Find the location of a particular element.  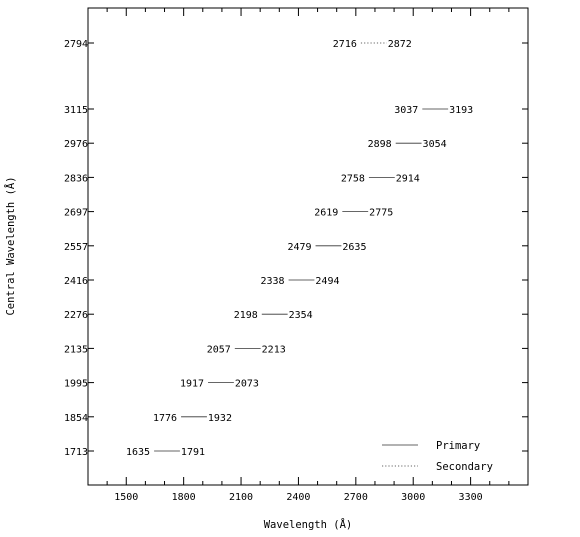

range-start-label: 2057 is located at coordinates (219, 349).